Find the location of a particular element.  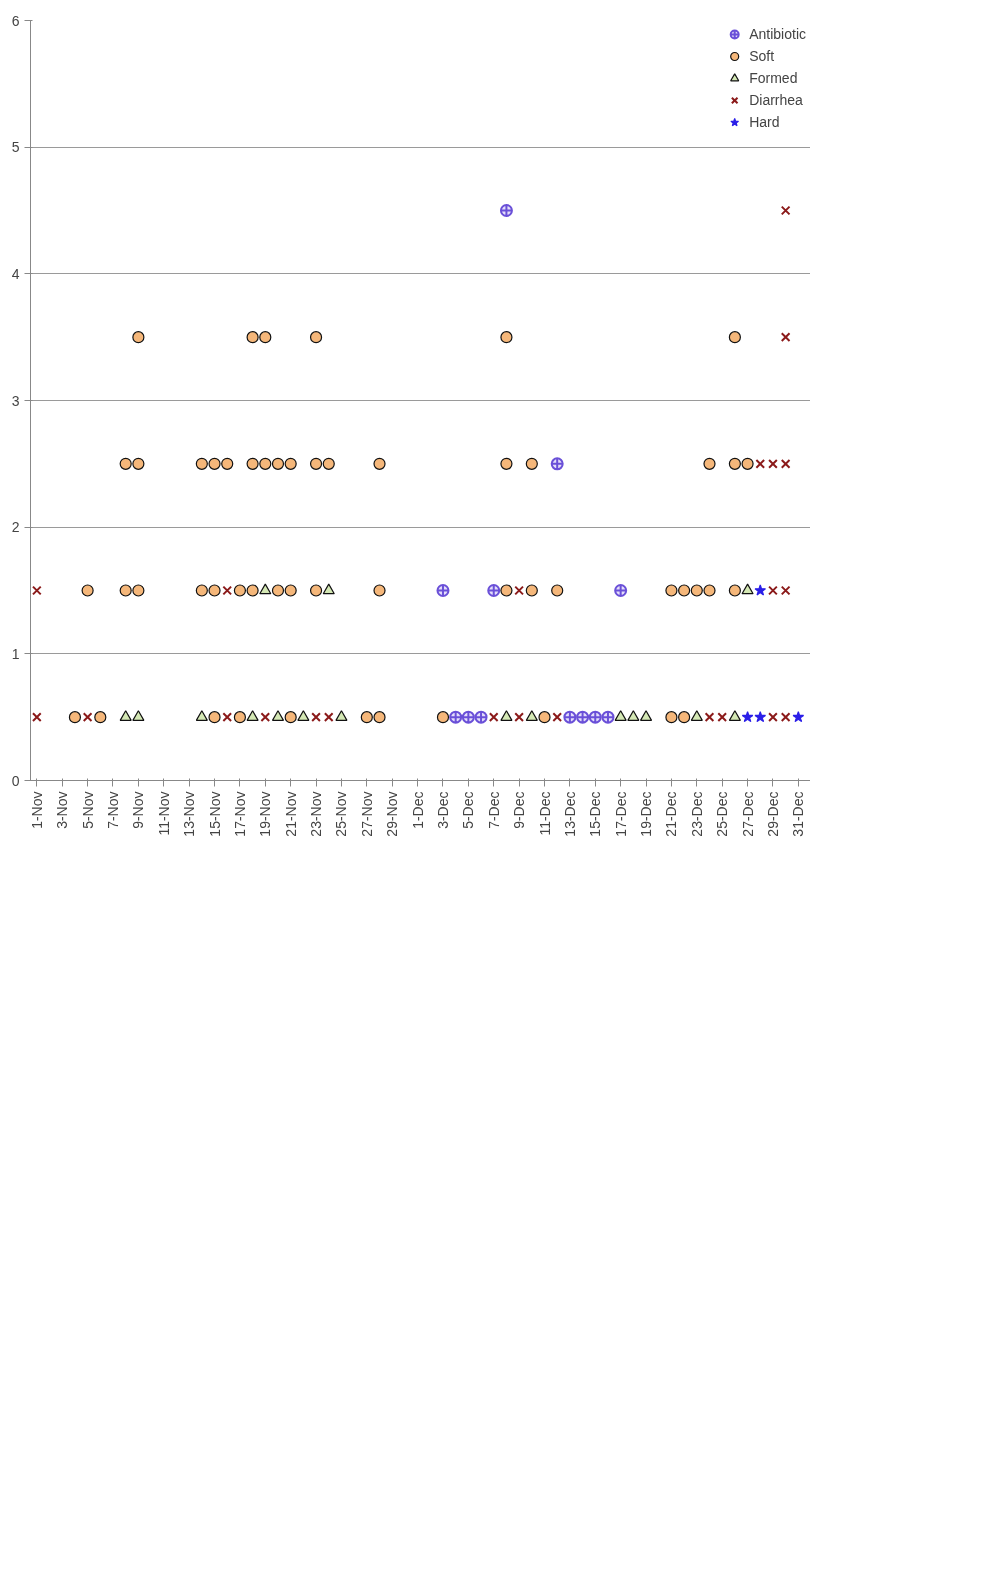

x-tick-label: 1-Dec is located at coordinates (417, 810).